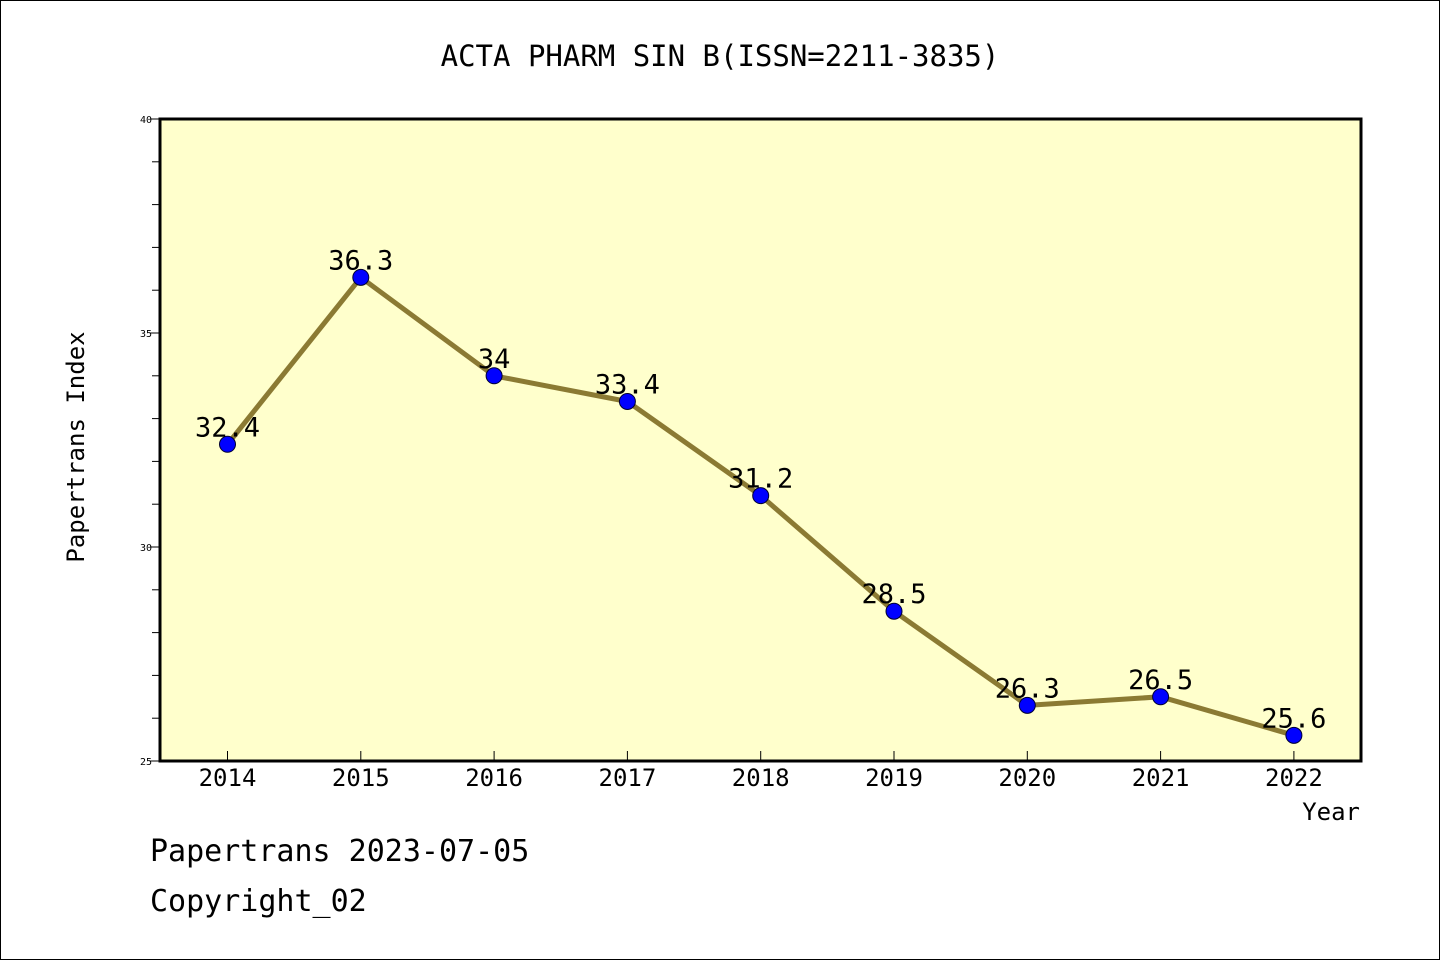 This screenshot has height=960, width=1440. What do you see at coordinates (361, 778) in the screenshot?
I see `x-tick-label: 2015` at bounding box center [361, 778].